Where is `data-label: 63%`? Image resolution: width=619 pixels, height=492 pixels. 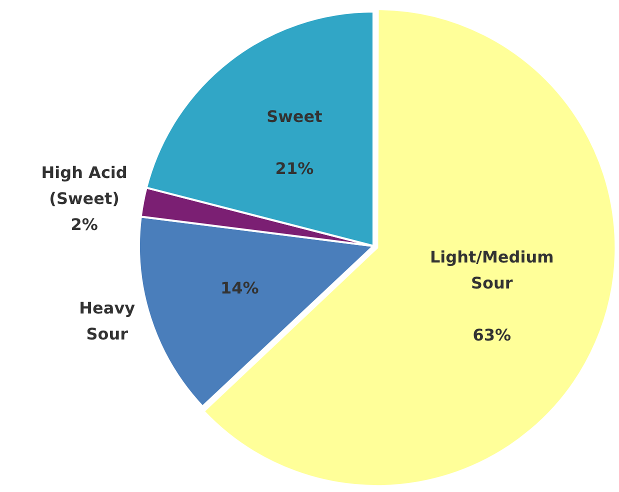 data-label: 63% is located at coordinates (492, 334).